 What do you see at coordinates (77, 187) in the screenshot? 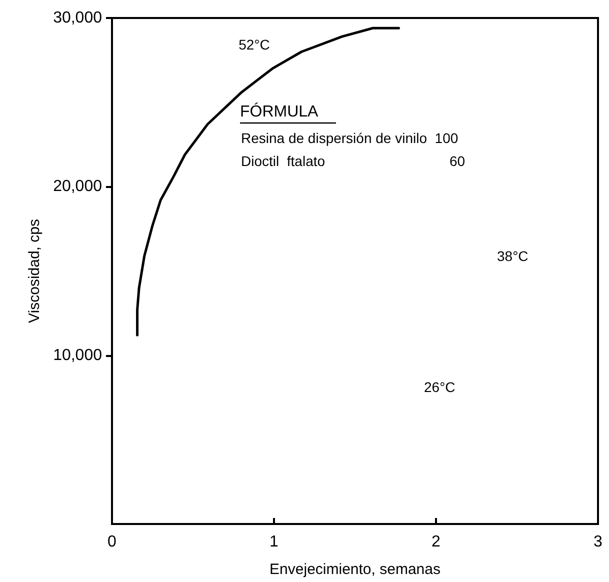
I see `y-tick-label: 20,000` at bounding box center [77, 187].